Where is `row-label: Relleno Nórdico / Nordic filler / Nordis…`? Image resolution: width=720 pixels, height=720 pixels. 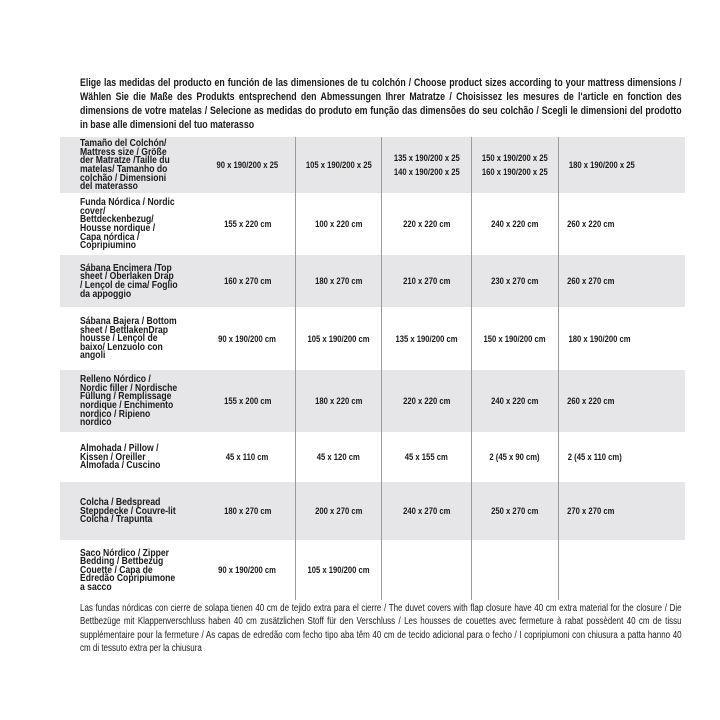
row-label: Relleno Nórdico / Nordic filler / Nordis… is located at coordinates (129, 401).